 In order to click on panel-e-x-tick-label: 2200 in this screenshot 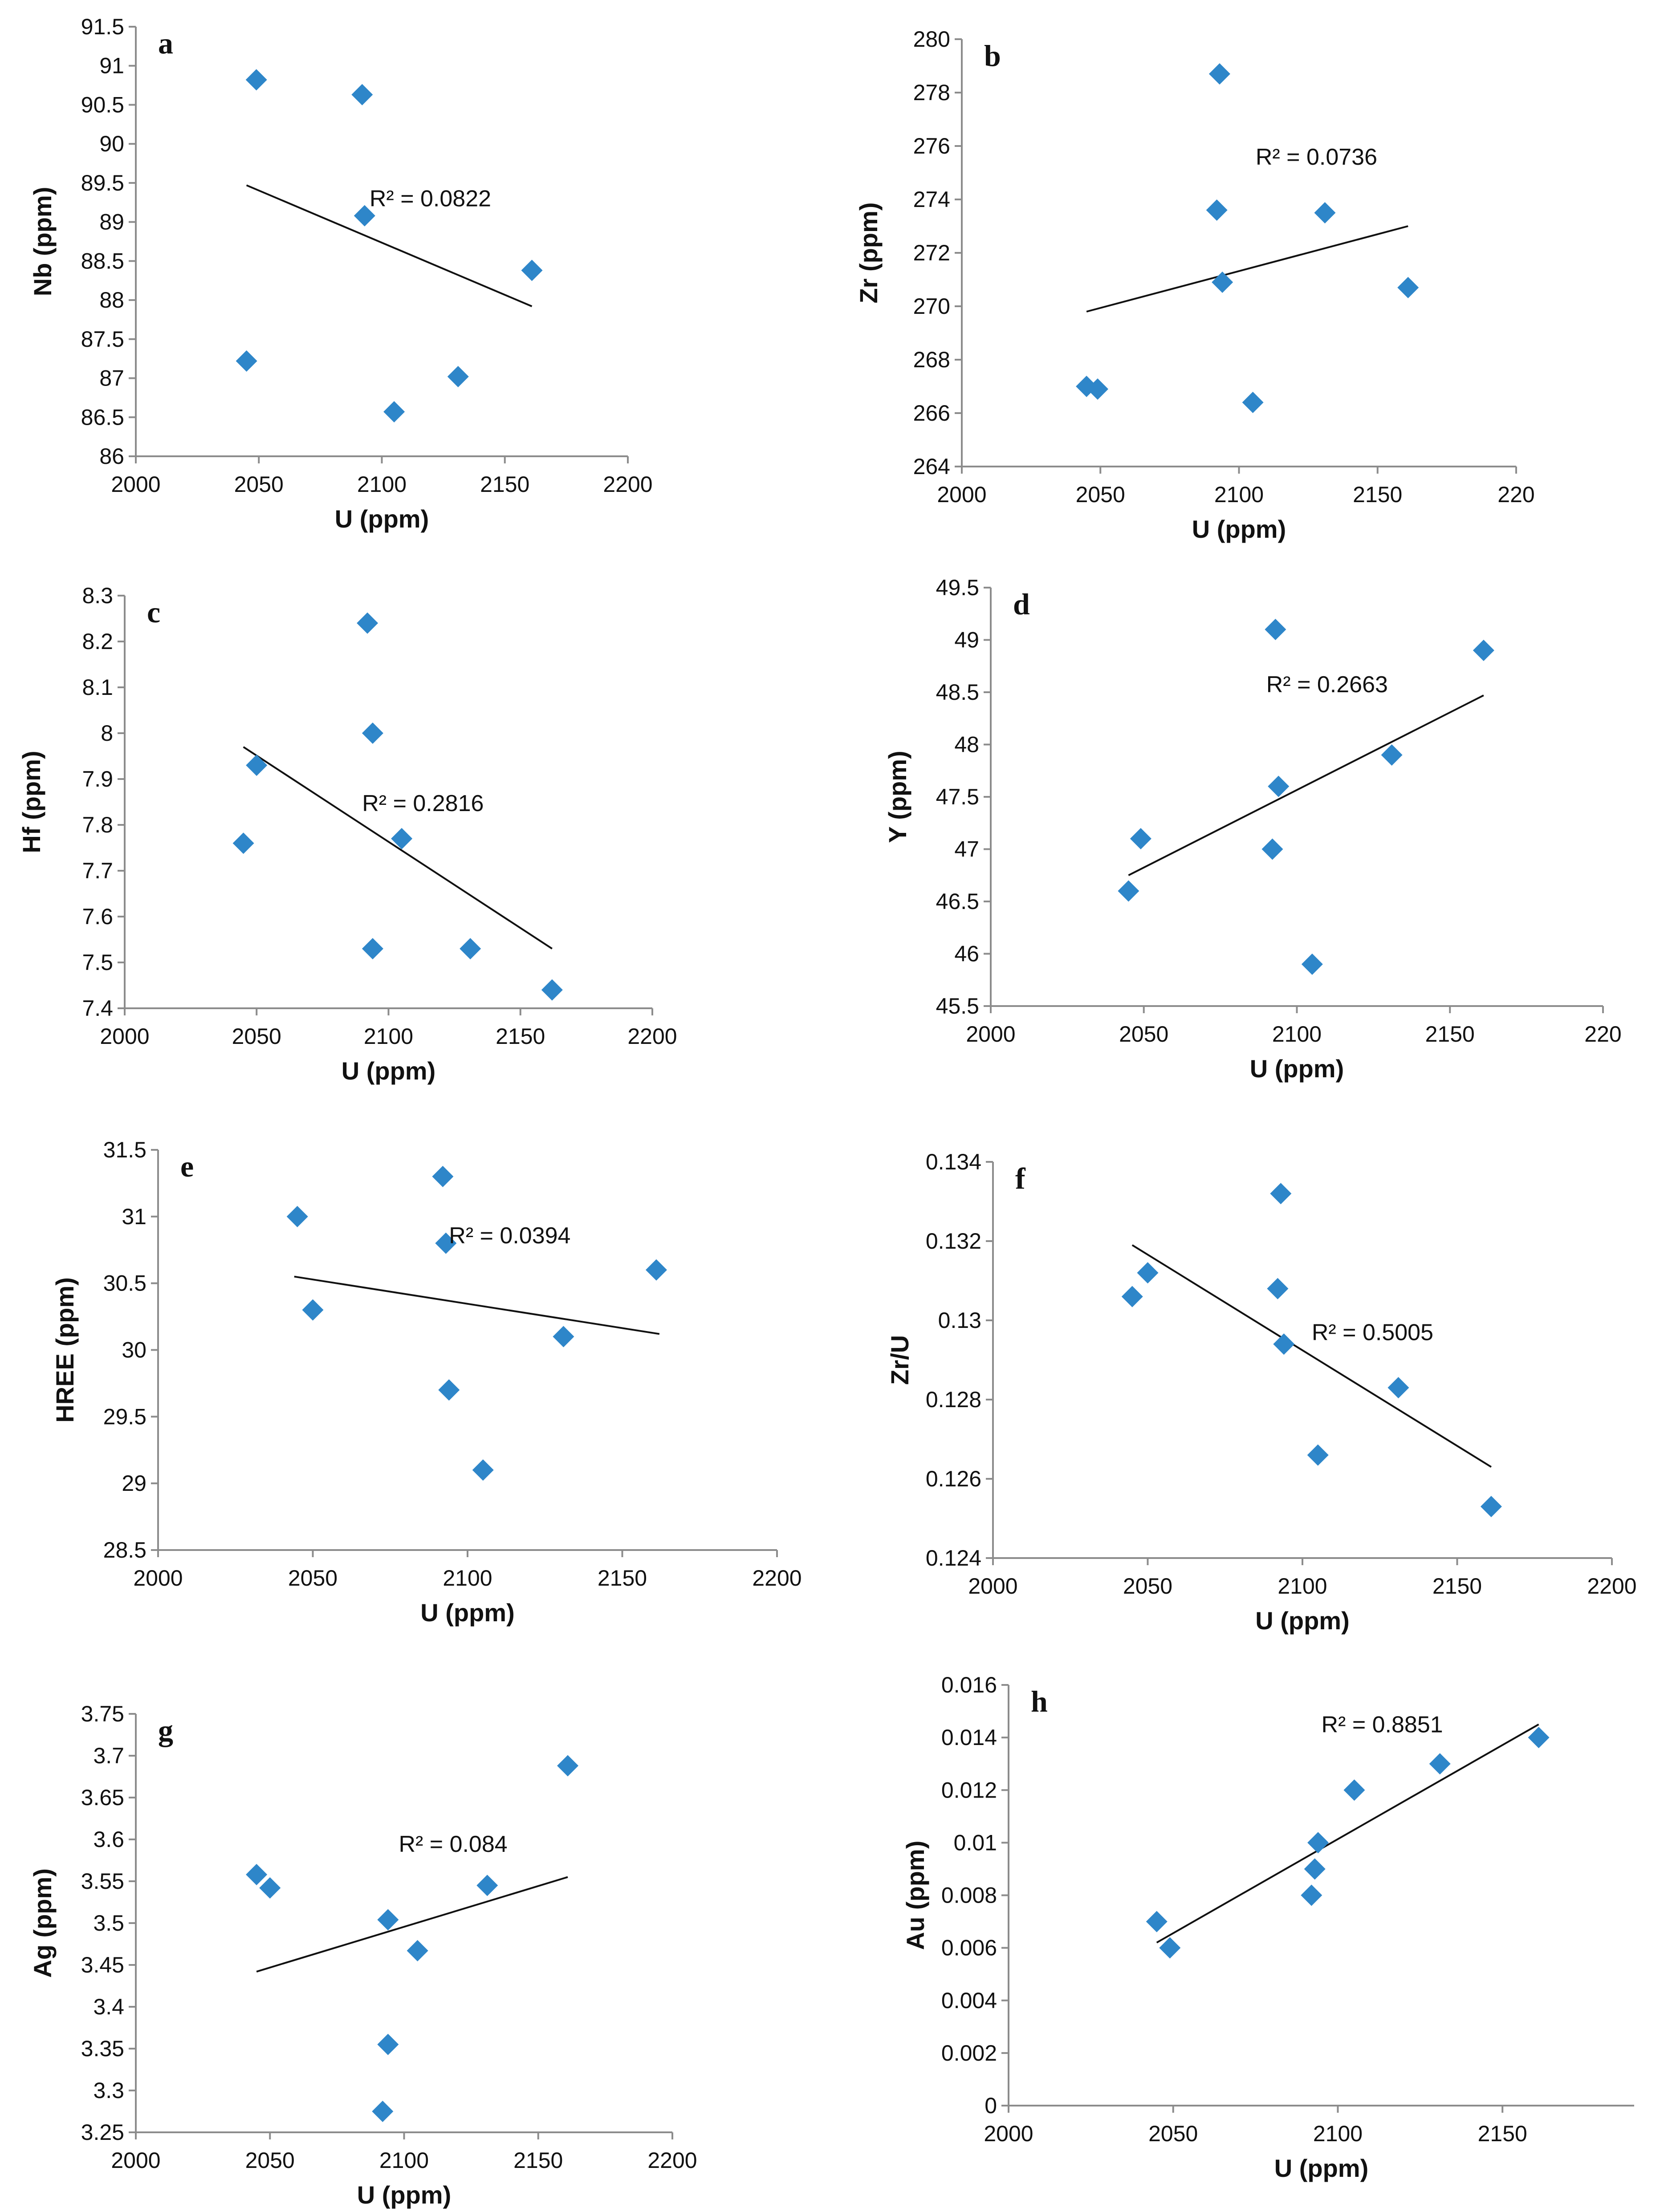, I will do `click(776, 1578)`.